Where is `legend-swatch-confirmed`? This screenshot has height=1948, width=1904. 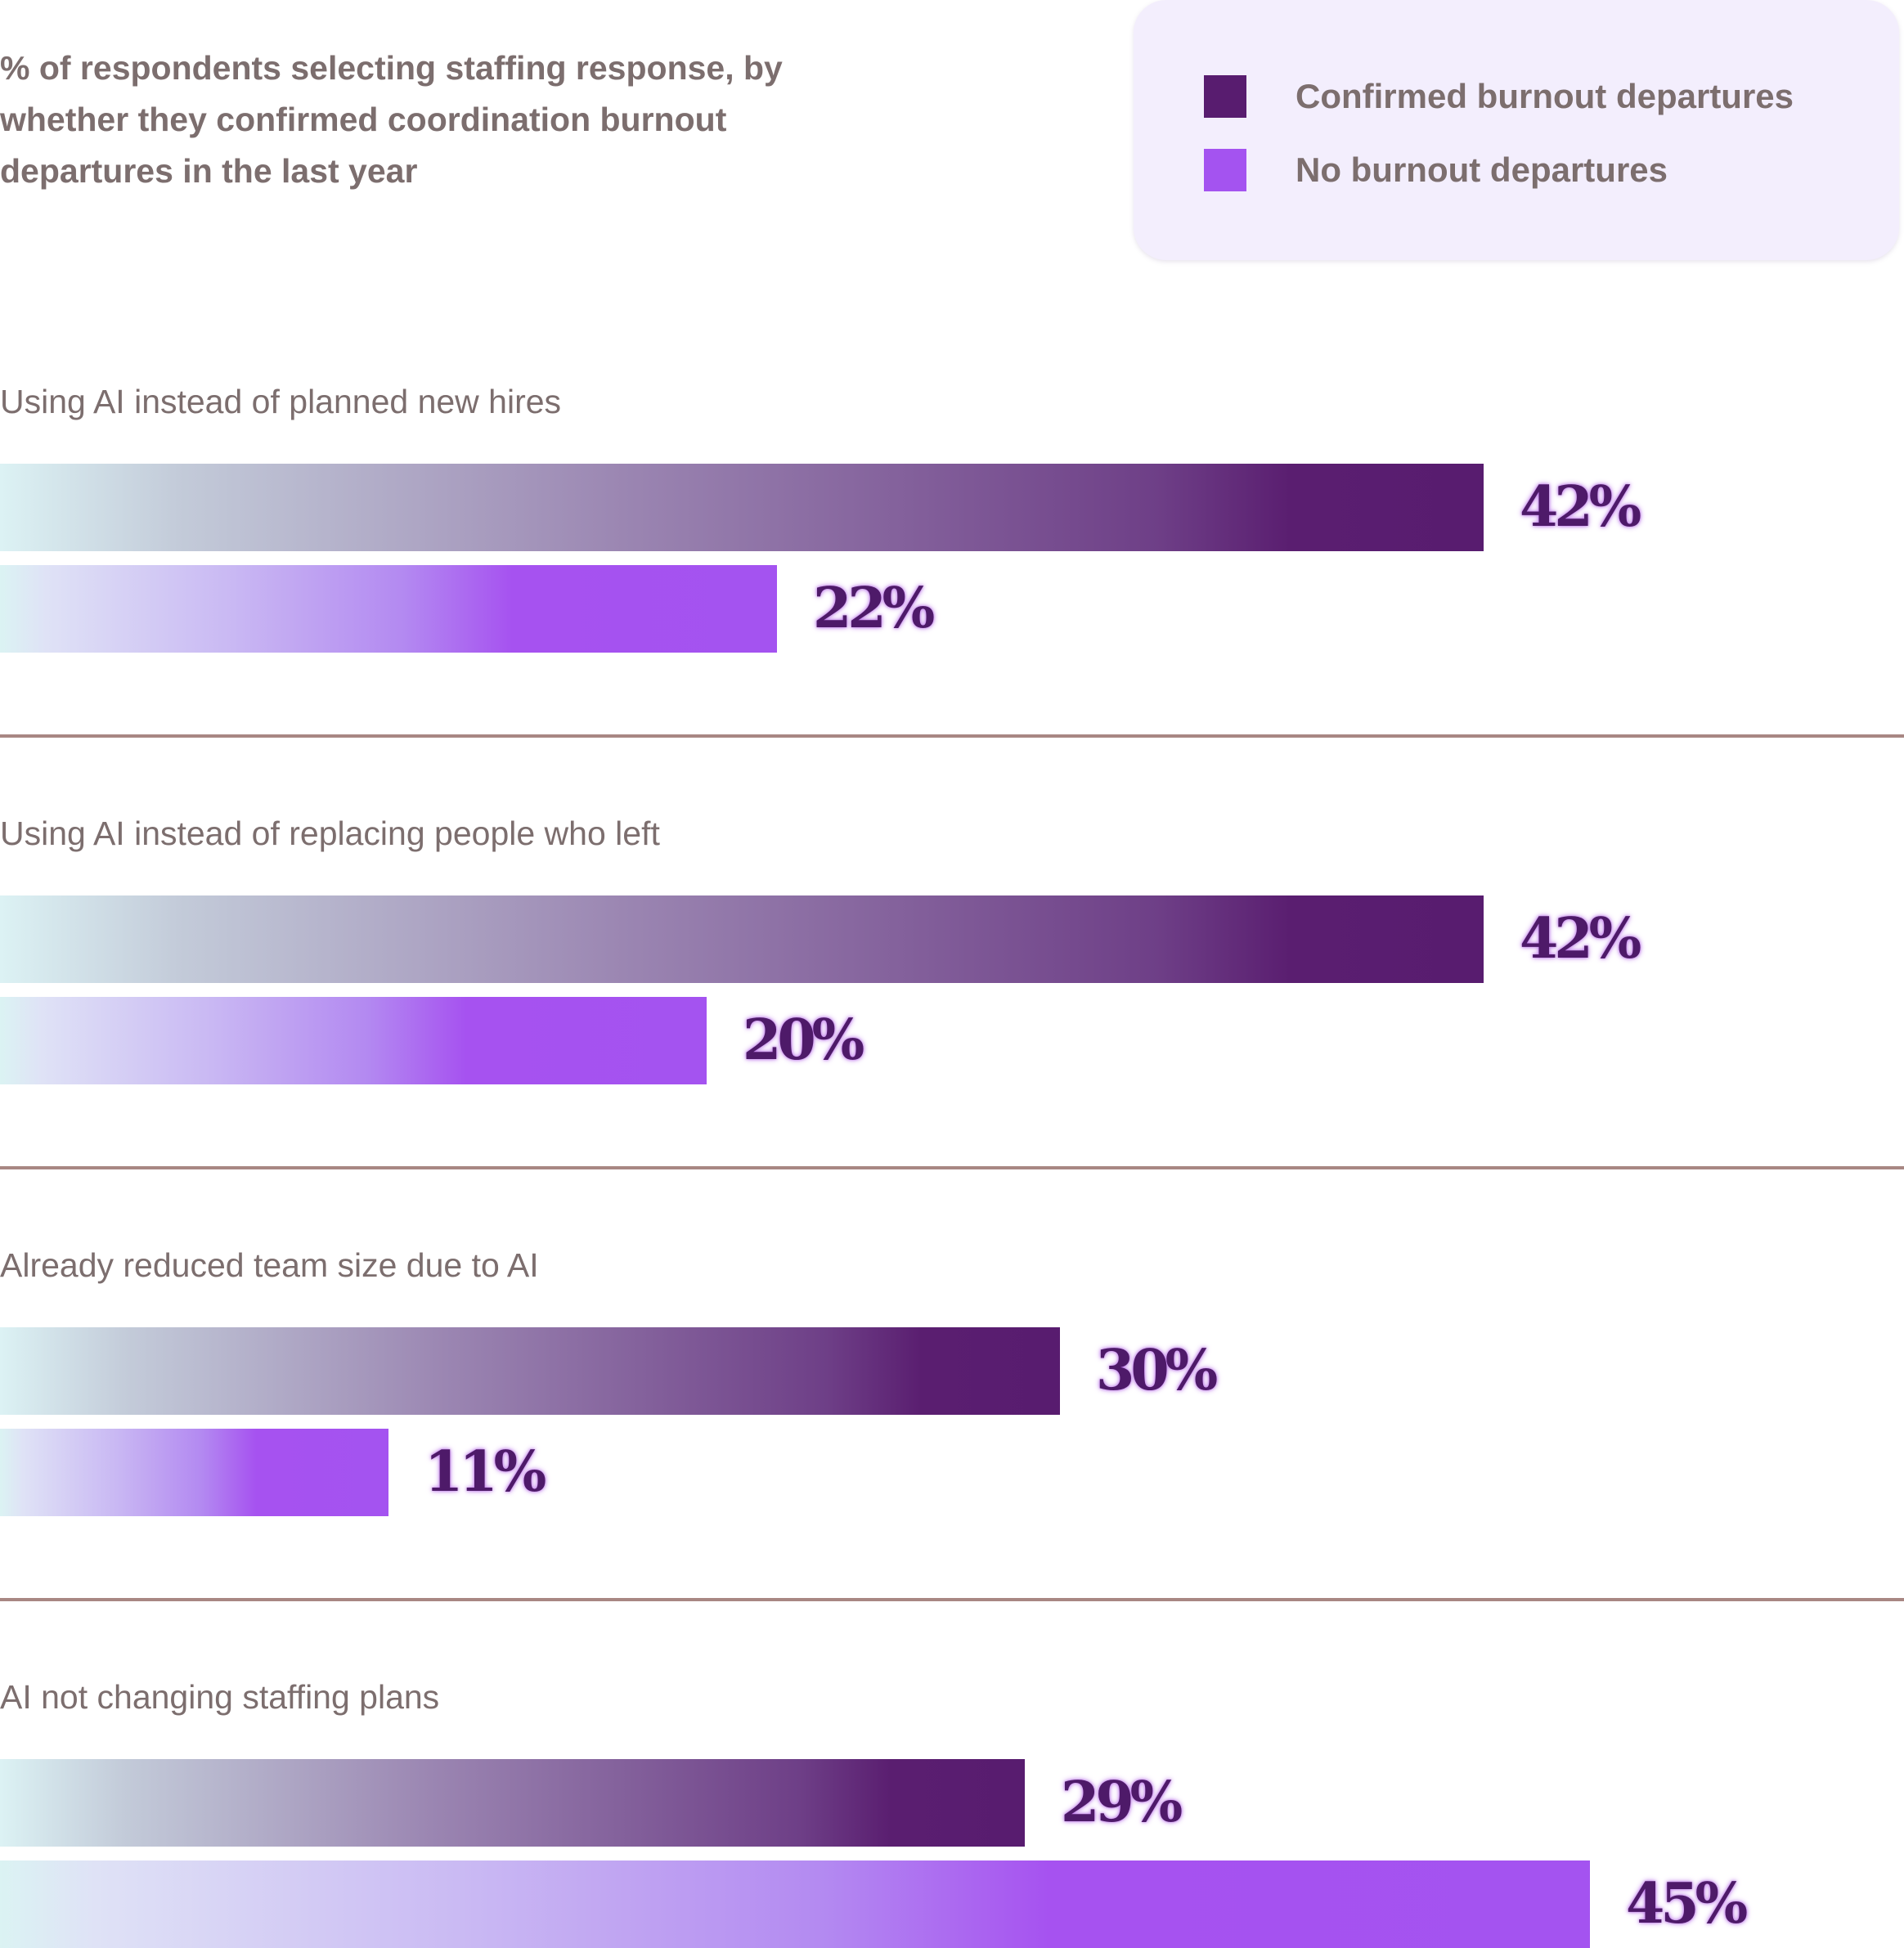
legend-swatch-confirmed is located at coordinates (1225, 97).